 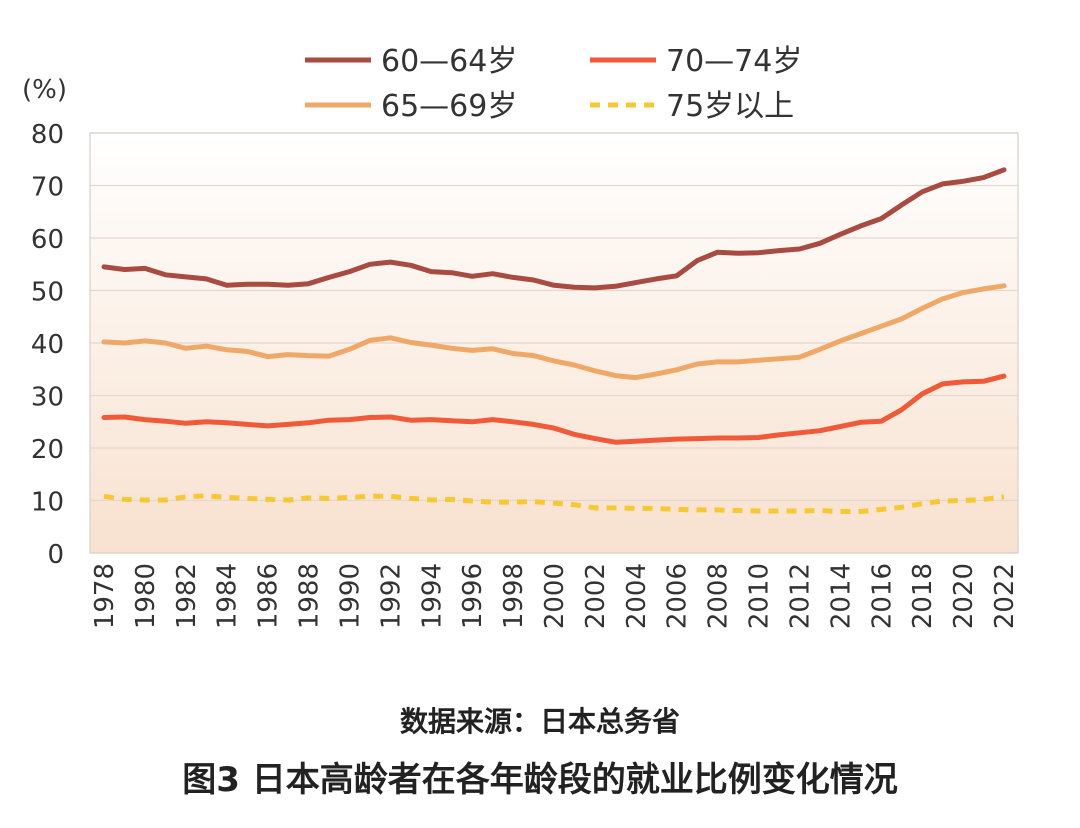 I want to click on x-tick-label-1994: 1994, so click(x=432, y=596).